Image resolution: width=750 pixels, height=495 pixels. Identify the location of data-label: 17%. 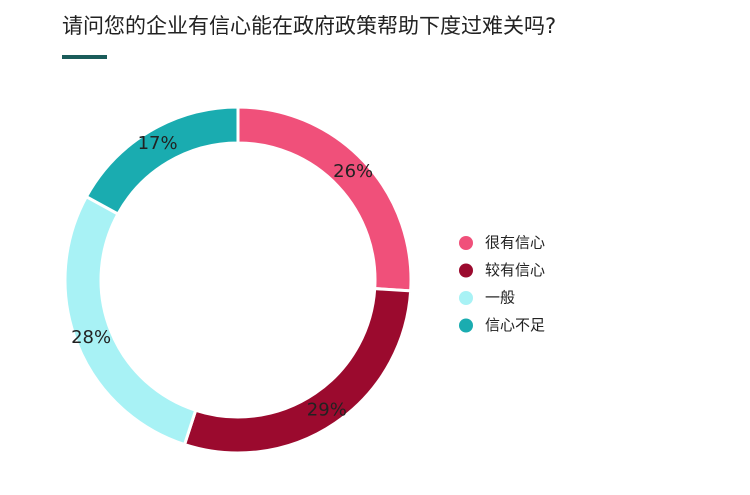
(158, 143).